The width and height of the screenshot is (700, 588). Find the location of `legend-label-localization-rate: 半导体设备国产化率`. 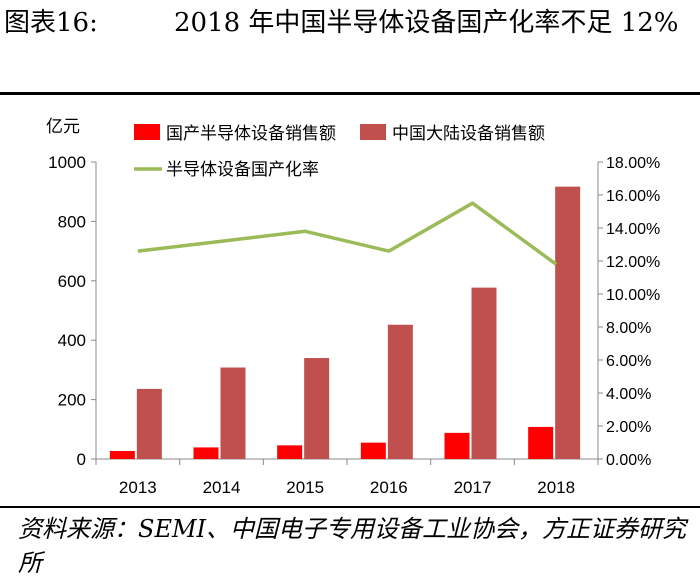

legend-label-localization-rate: 半导体设备国产化率 is located at coordinates (242, 169).